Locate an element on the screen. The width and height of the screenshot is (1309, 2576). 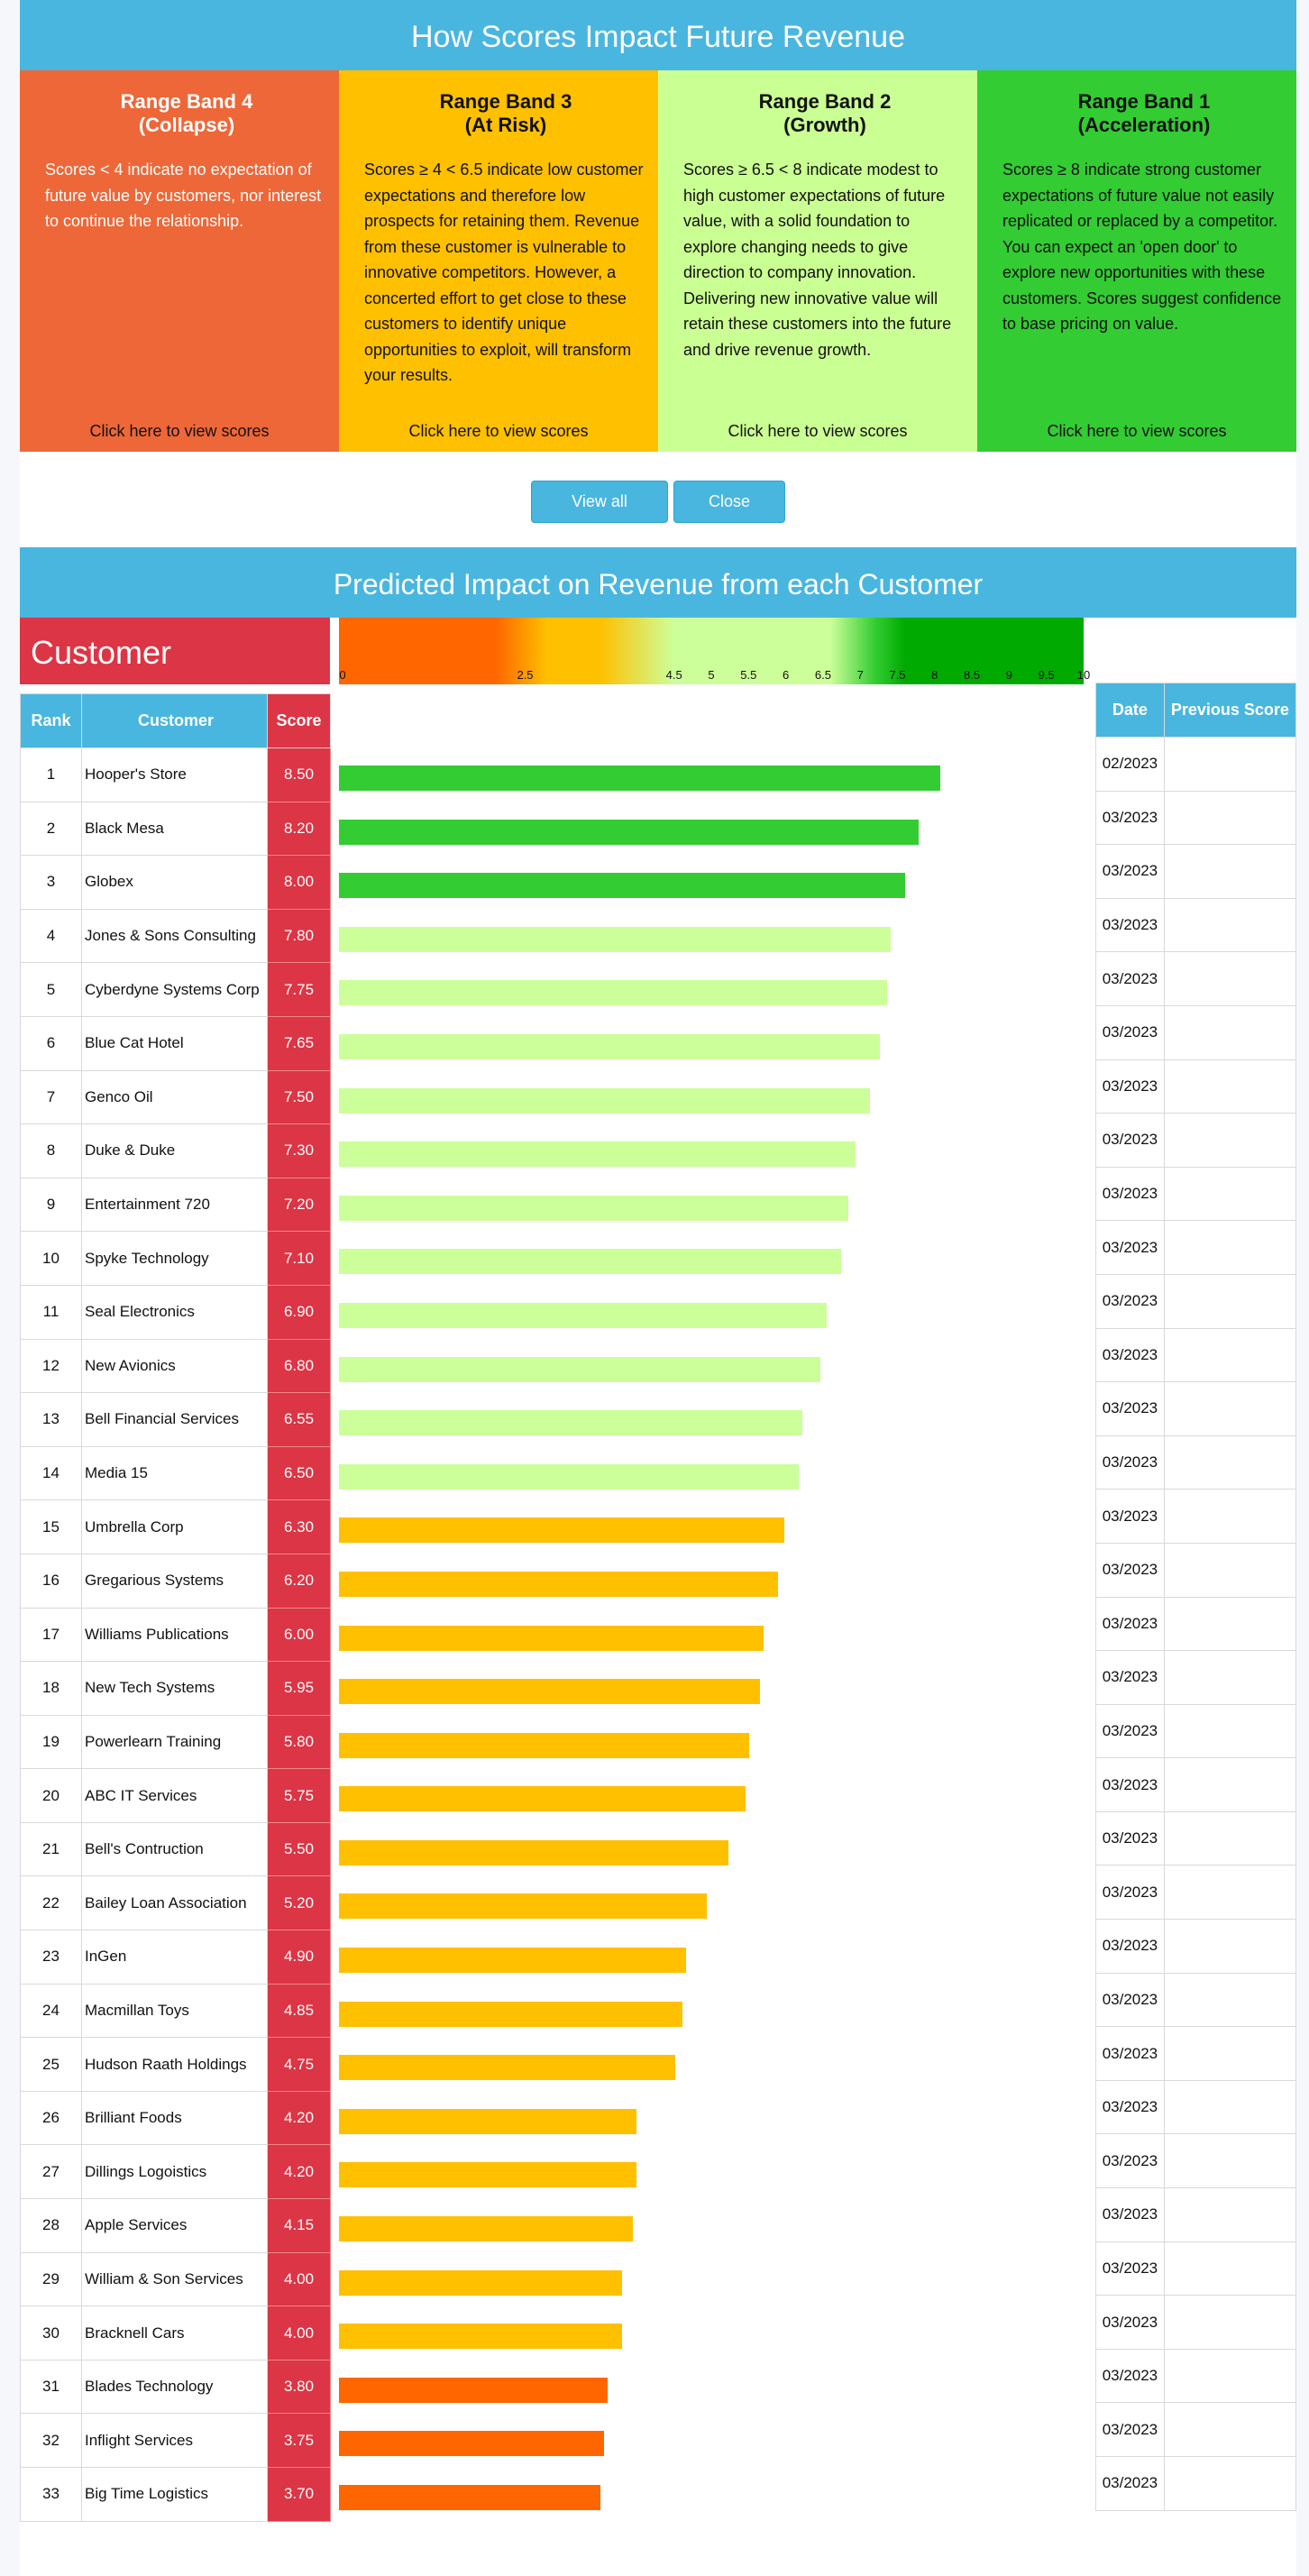
customer-column-header: Customer is located at coordinates (174, 720).